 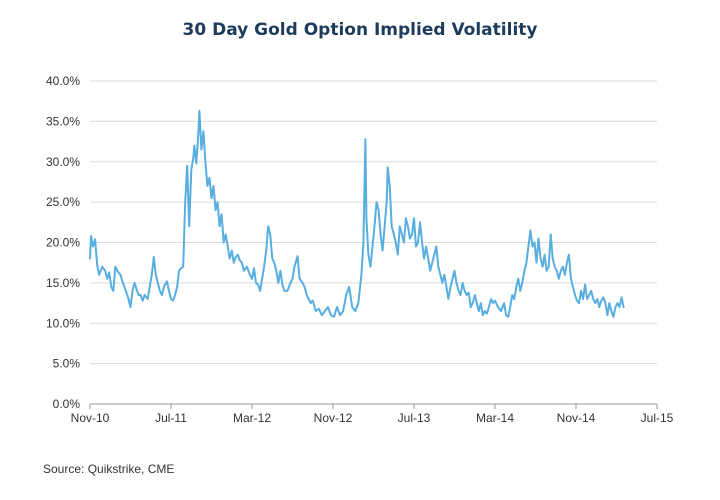 What do you see at coordinates (63, 202) in the screenshot?
I see `y-tick-label: 25.0%` at bounding box center [63, 202].